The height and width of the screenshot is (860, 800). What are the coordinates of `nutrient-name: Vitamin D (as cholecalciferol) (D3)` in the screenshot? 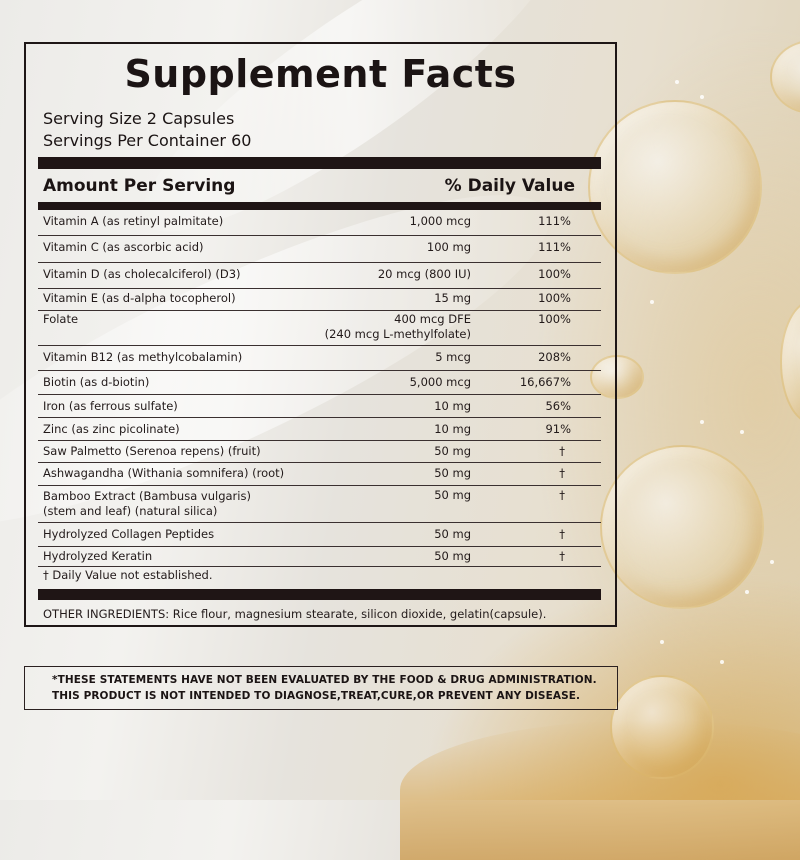 It's located at (142, 274).